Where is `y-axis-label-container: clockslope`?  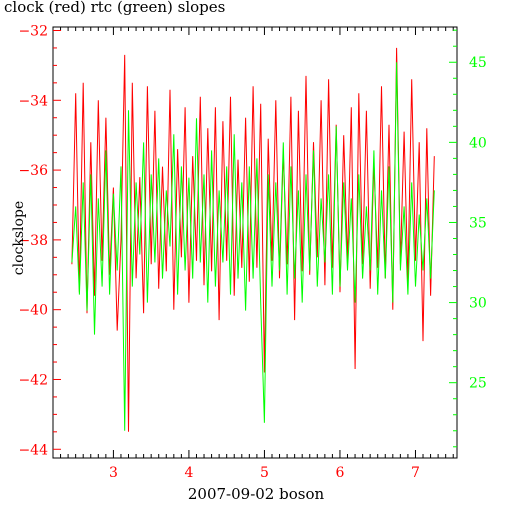 y-axis-label-container: clockslope is located at coordinates (19, 240).